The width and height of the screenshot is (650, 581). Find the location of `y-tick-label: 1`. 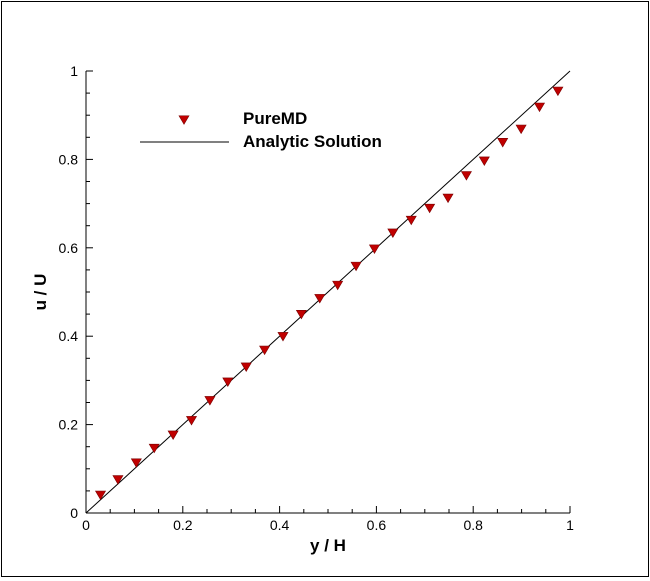

y-tick-label: 1 is located at coordinates (74, 71).